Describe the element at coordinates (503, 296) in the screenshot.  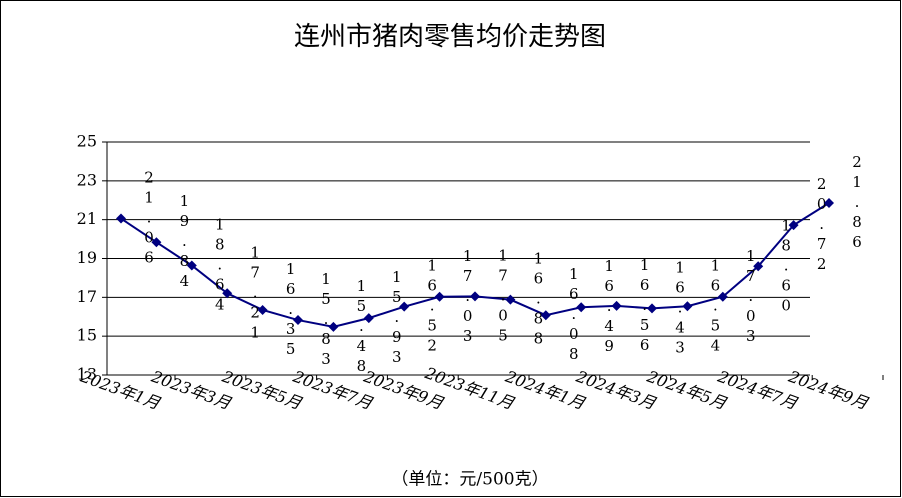
I see `value-label: 17.05` at that location.